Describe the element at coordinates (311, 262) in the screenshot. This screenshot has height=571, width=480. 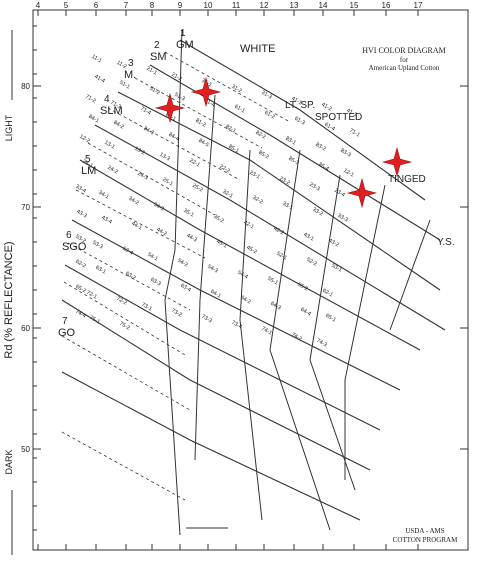
I see `cell-code: 52-2` at that location.